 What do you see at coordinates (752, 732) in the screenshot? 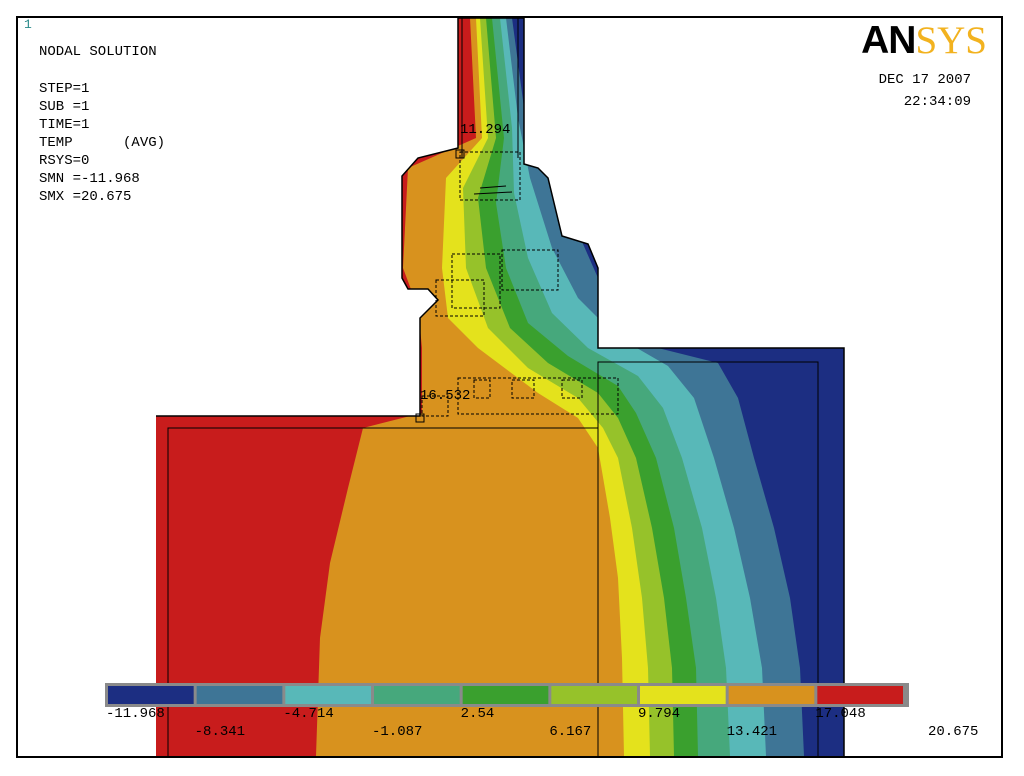
I see `legend-value-label: 13.421` at bounding box center [752, 732].